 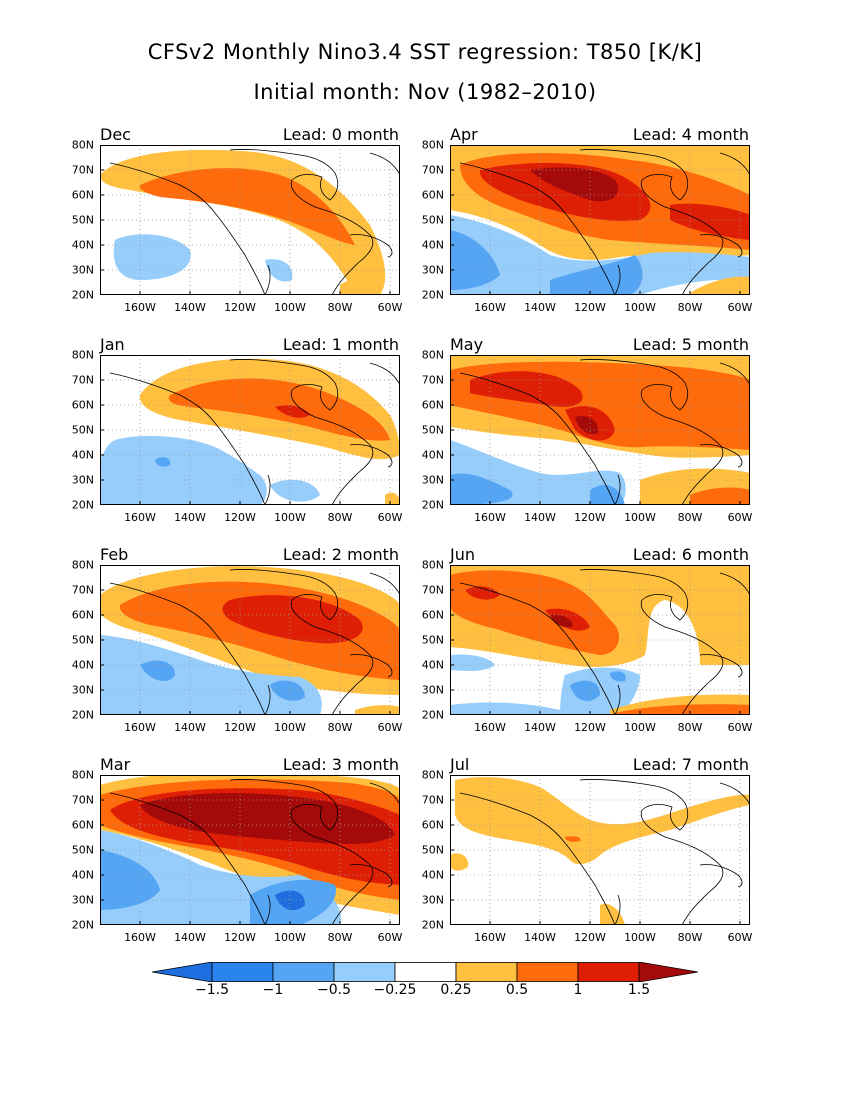 I want to click on panel-month-label: Dec, so click(x=115, y=134).